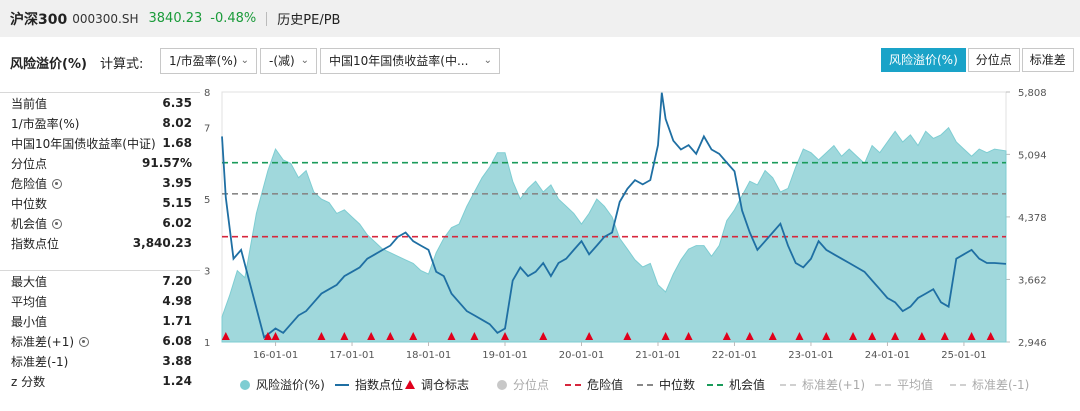 The image size is (1080, 411). What do you see at coordinates (177, 381) in the screenshot?
I see `stat-value: 1.24` at bounding box center [177, 381].